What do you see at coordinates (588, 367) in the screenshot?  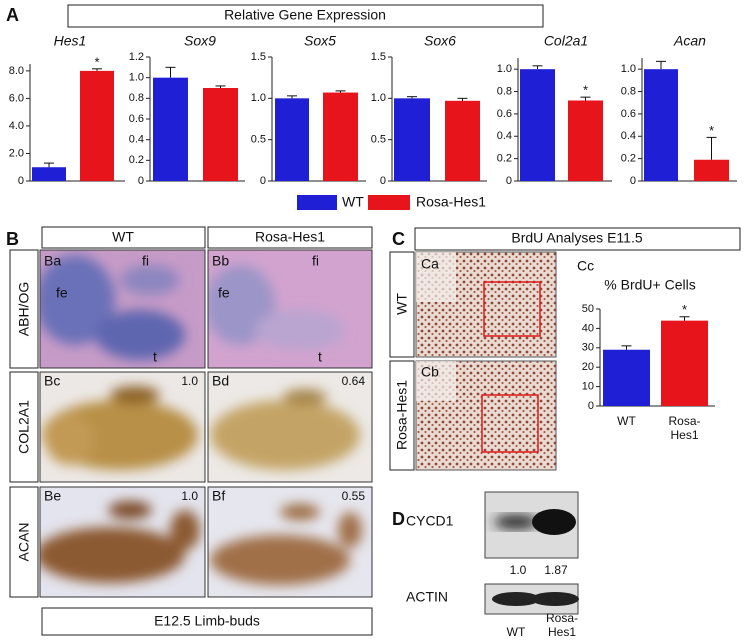 I see `y-tick-label: 20` at bounding box center [588, 367].